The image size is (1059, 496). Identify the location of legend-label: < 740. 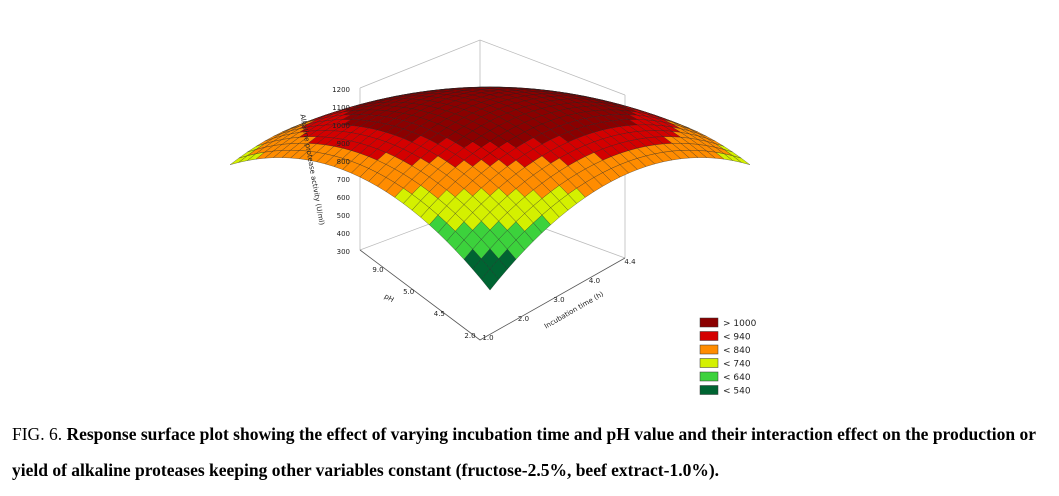
(737, 365).